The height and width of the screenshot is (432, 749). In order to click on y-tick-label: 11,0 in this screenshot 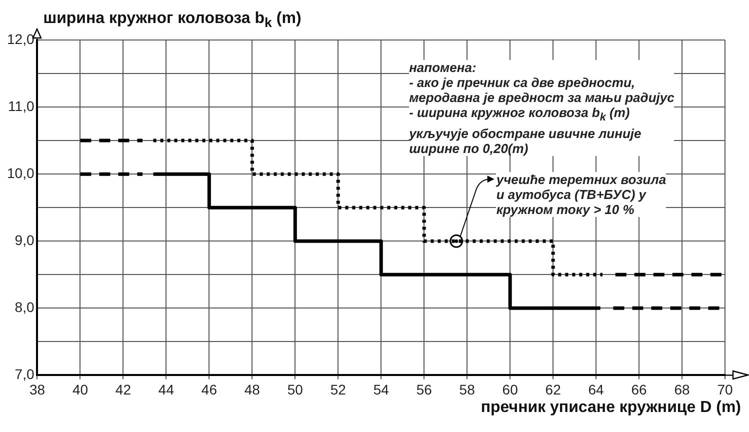, I will do `click(21, 106)`.